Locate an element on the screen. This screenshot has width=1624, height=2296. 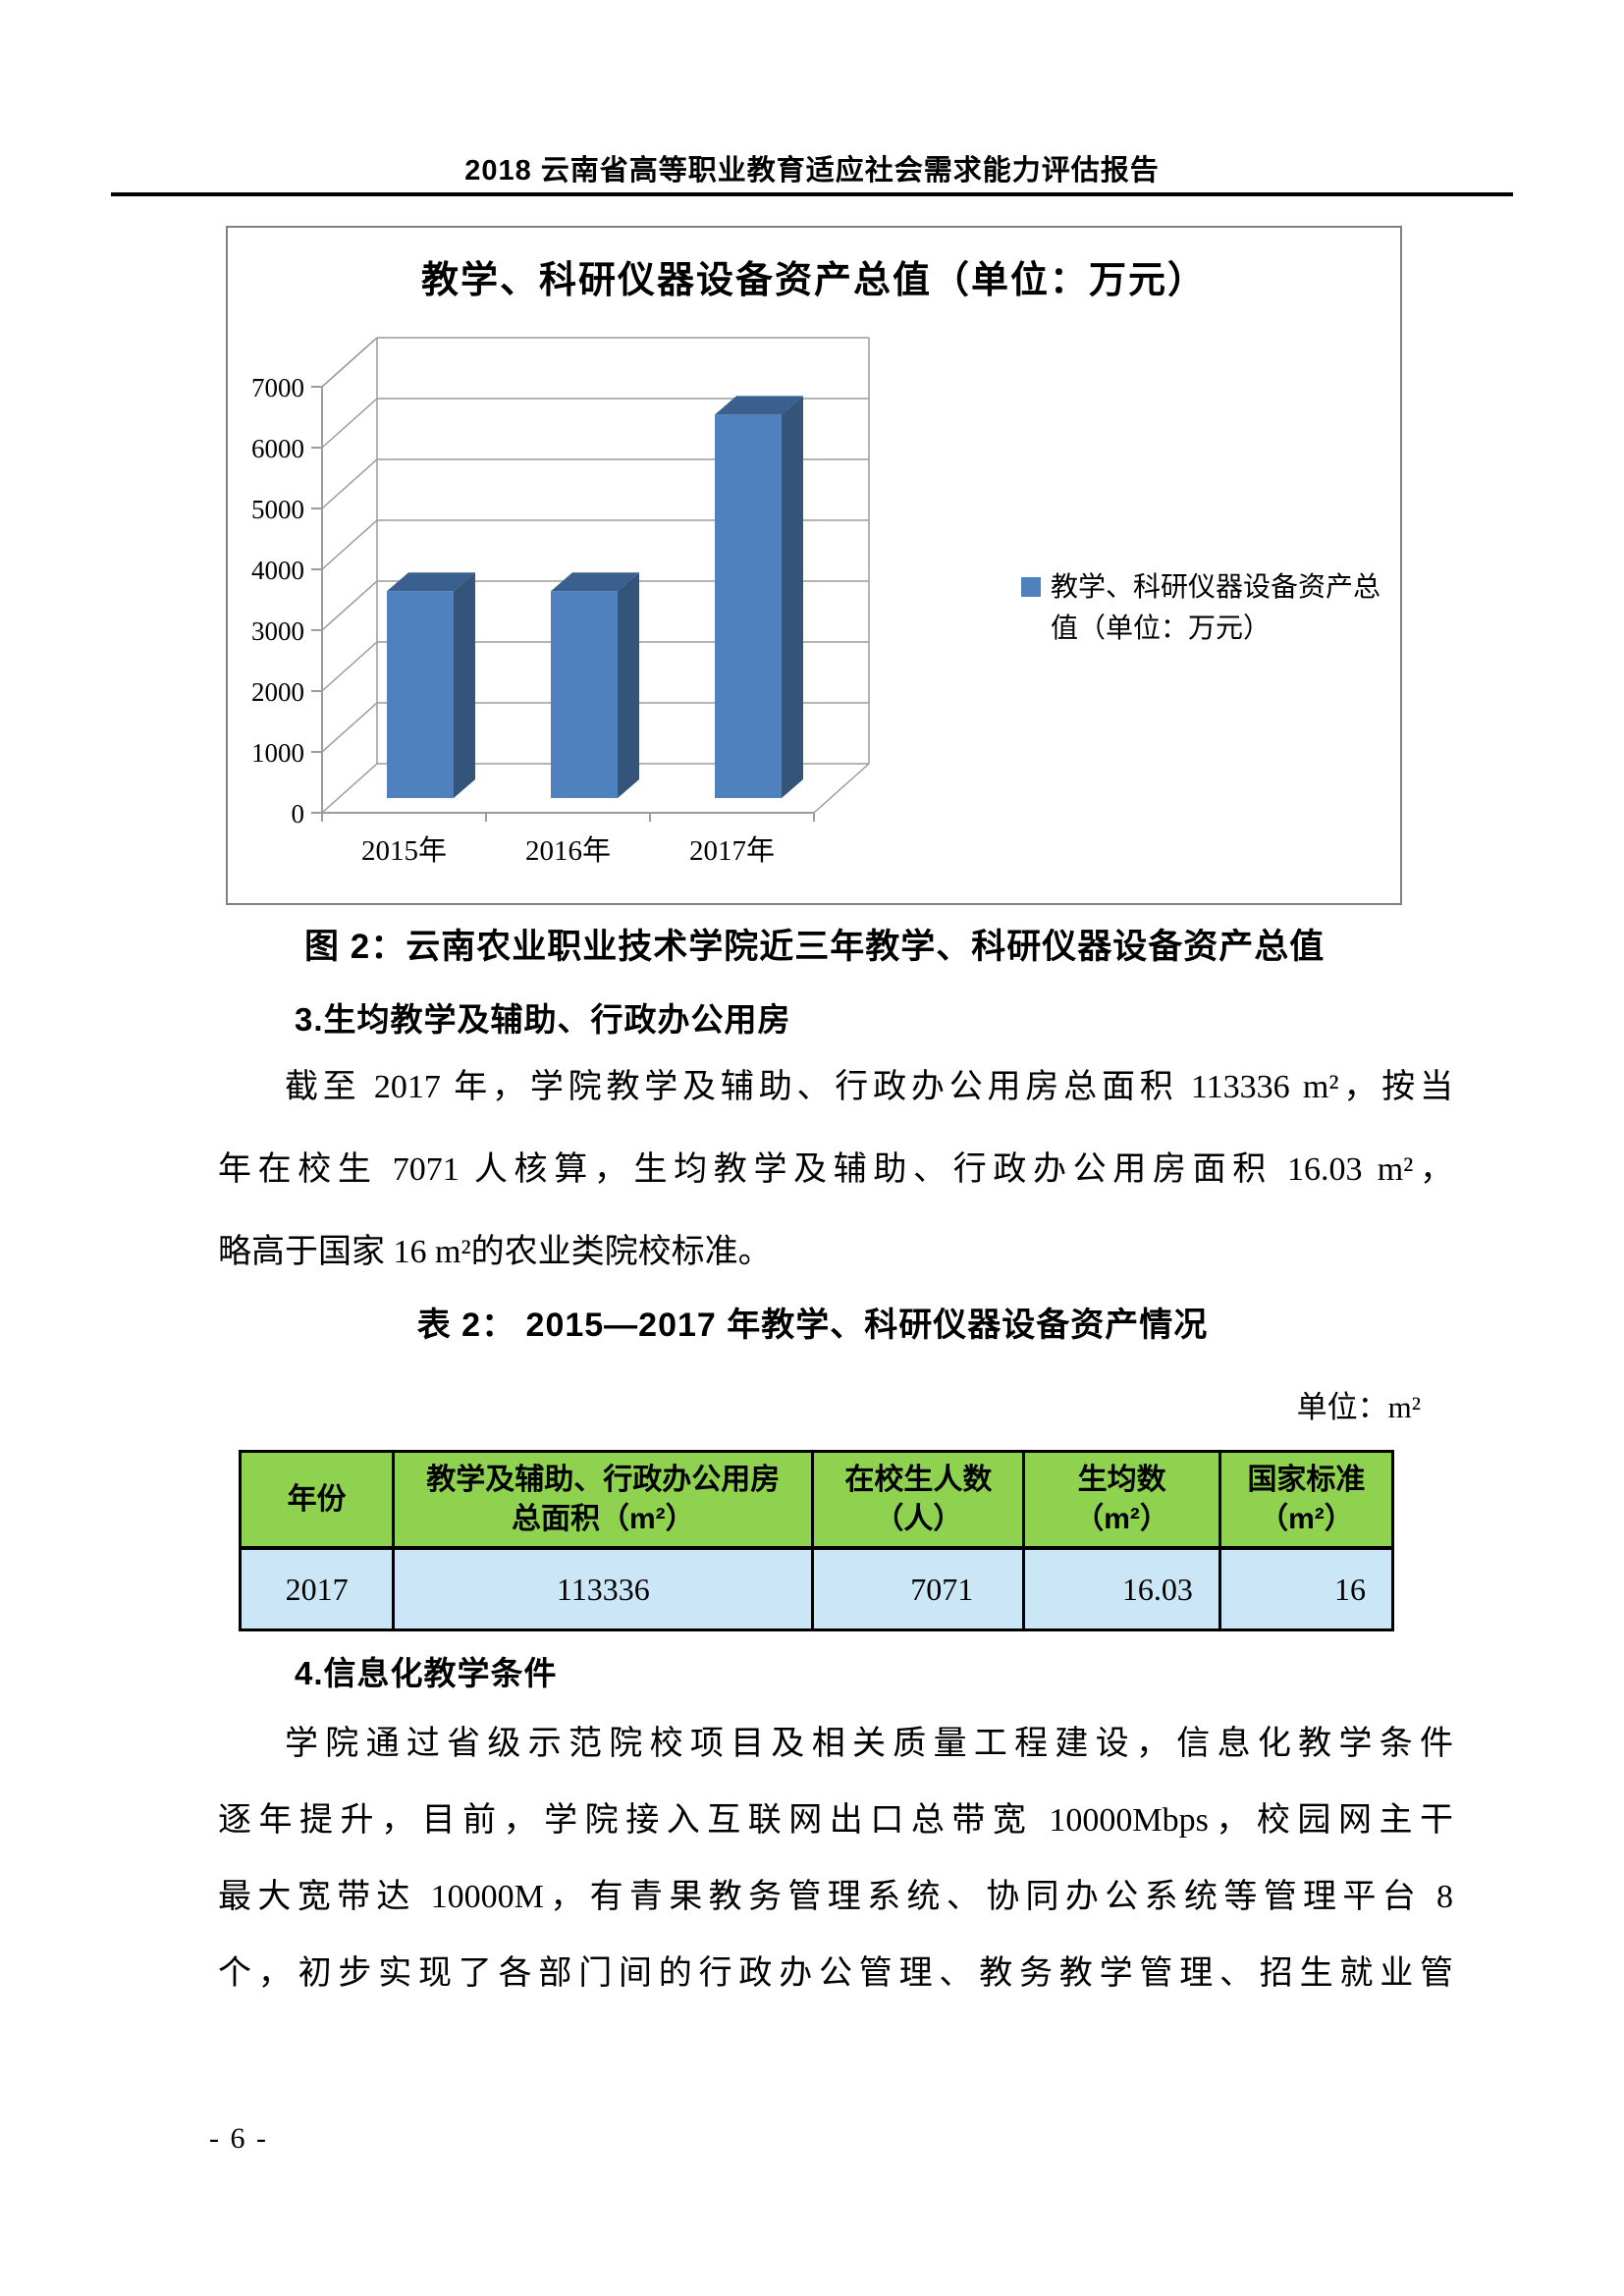
cell-per-student: 16.03 is located at coordinates (1121, 1589).